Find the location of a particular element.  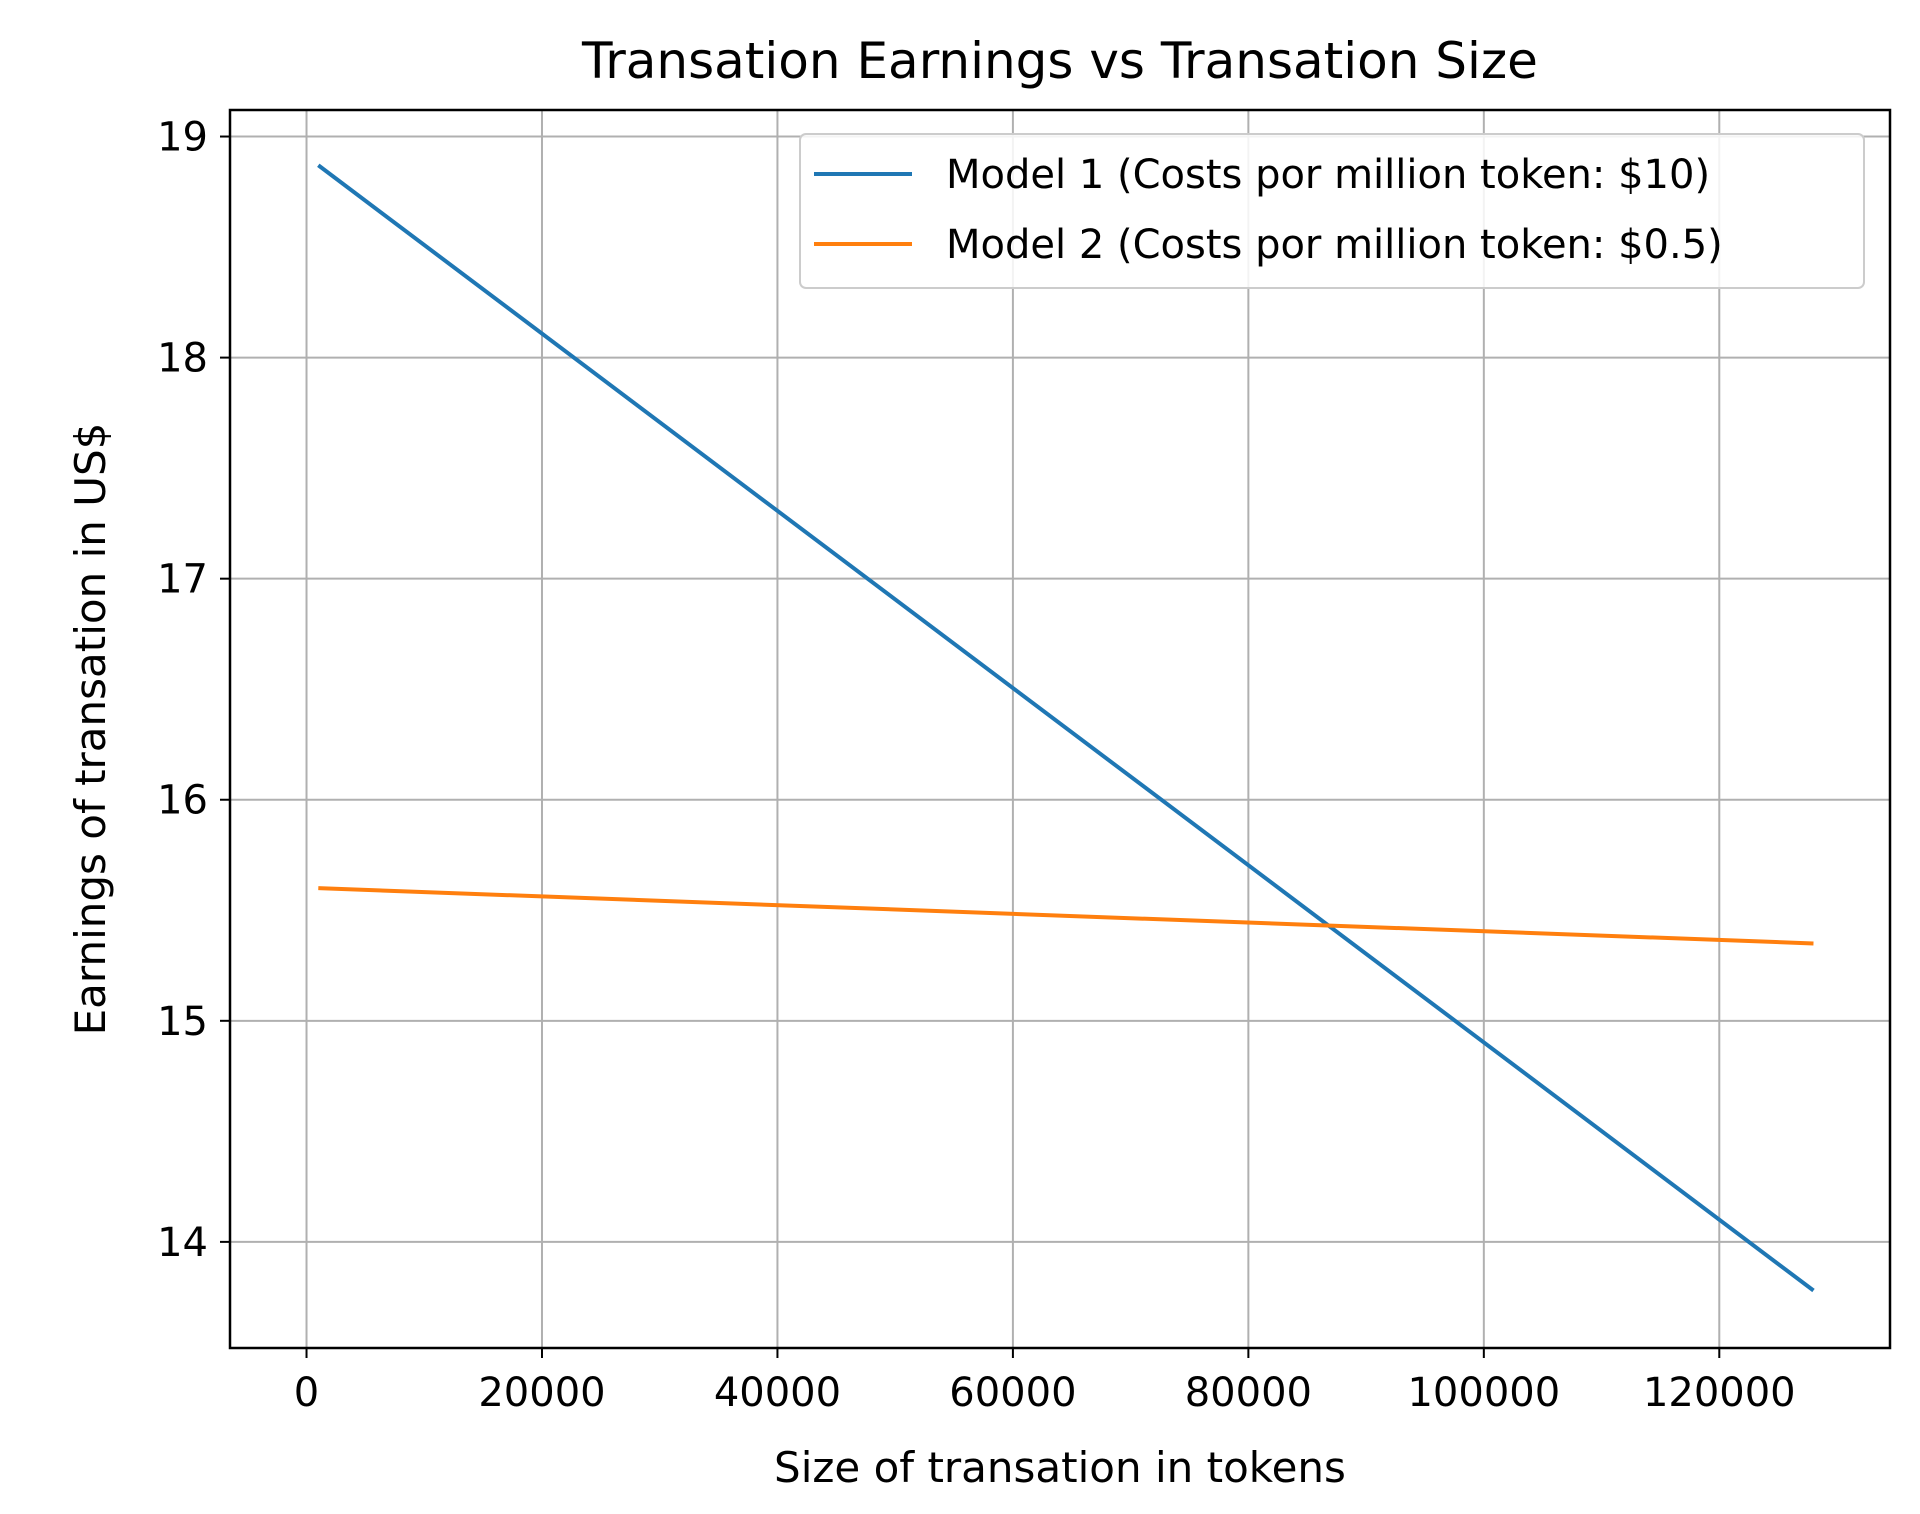

legend-entry-label: Model 2 (Costs por million token: $0.5) is located at coordinates (1334, 245).